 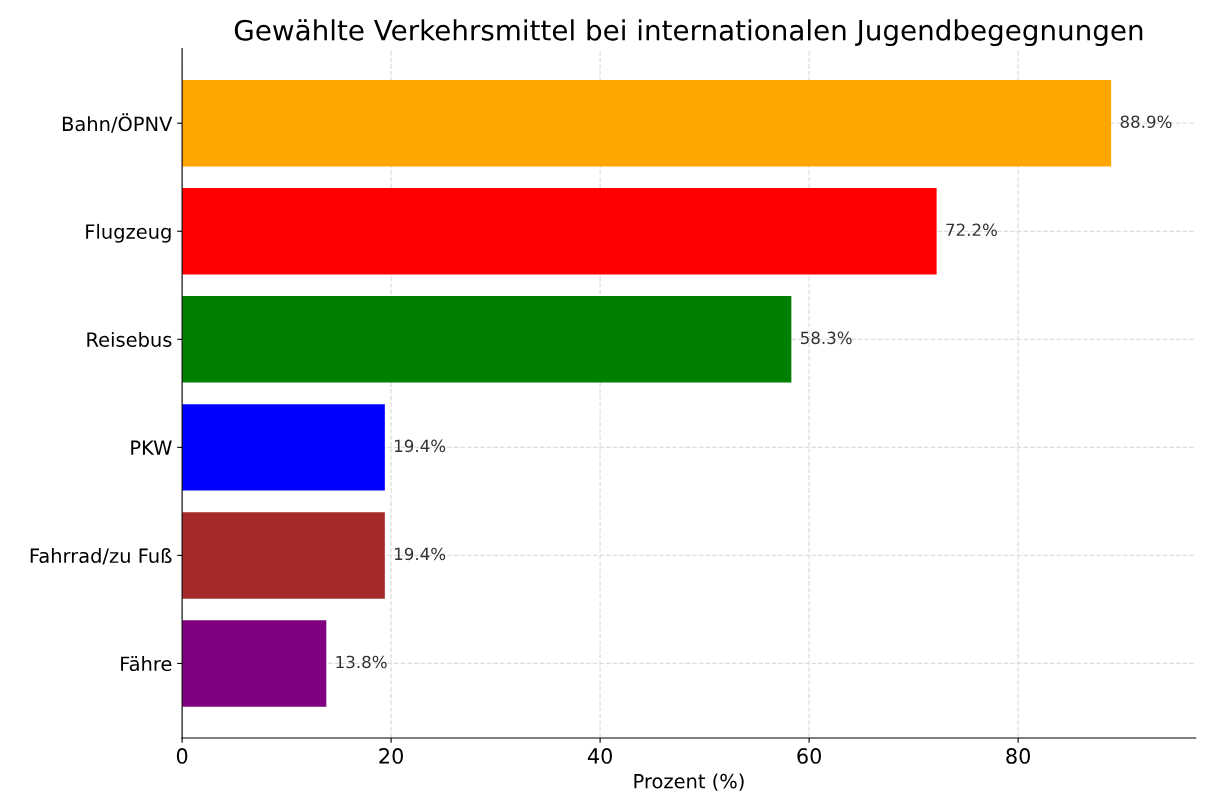 What do you see at coordinates (1018, 756) in the screenshot?
I see `x-tick-label: 80` at bounding box center [1018, 756].